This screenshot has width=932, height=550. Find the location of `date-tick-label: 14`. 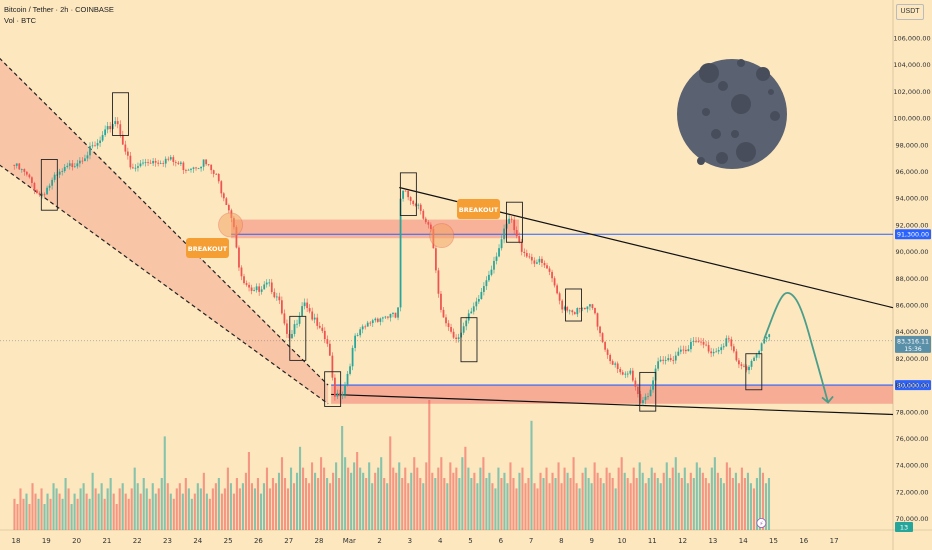

date-tick-label: 14 is located at coordinates (743, 541).